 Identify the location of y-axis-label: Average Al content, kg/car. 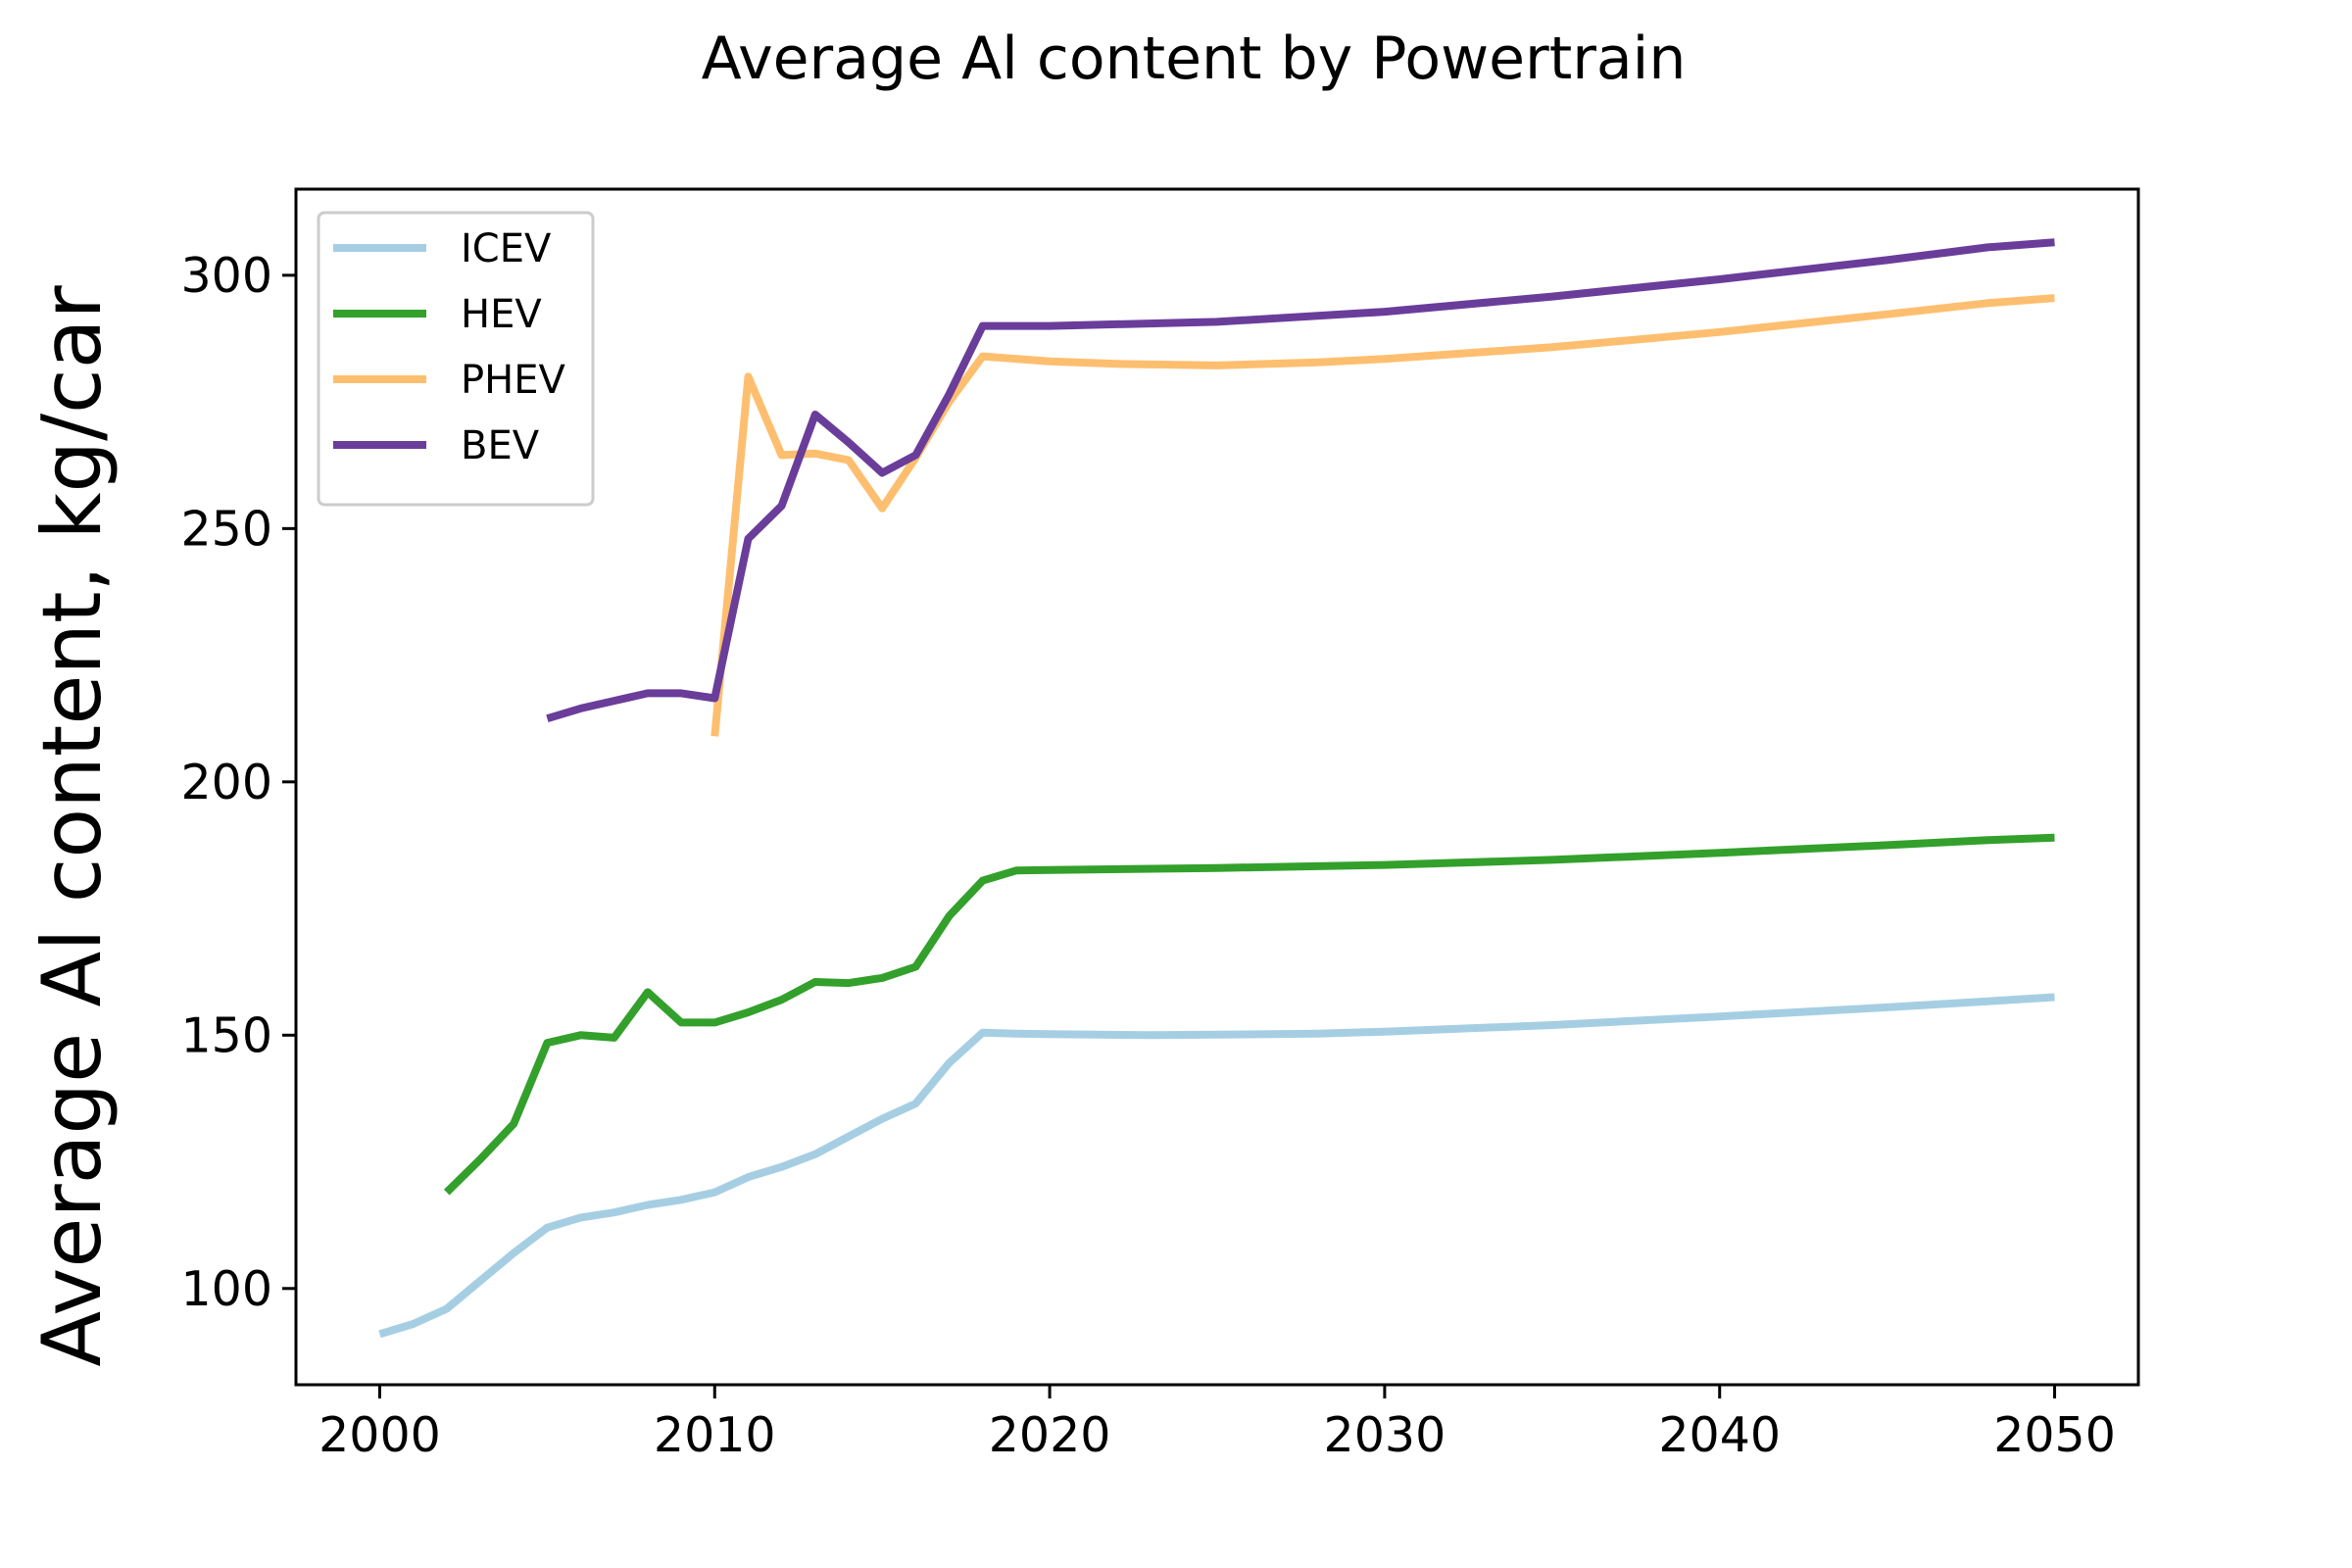
(72, 825).